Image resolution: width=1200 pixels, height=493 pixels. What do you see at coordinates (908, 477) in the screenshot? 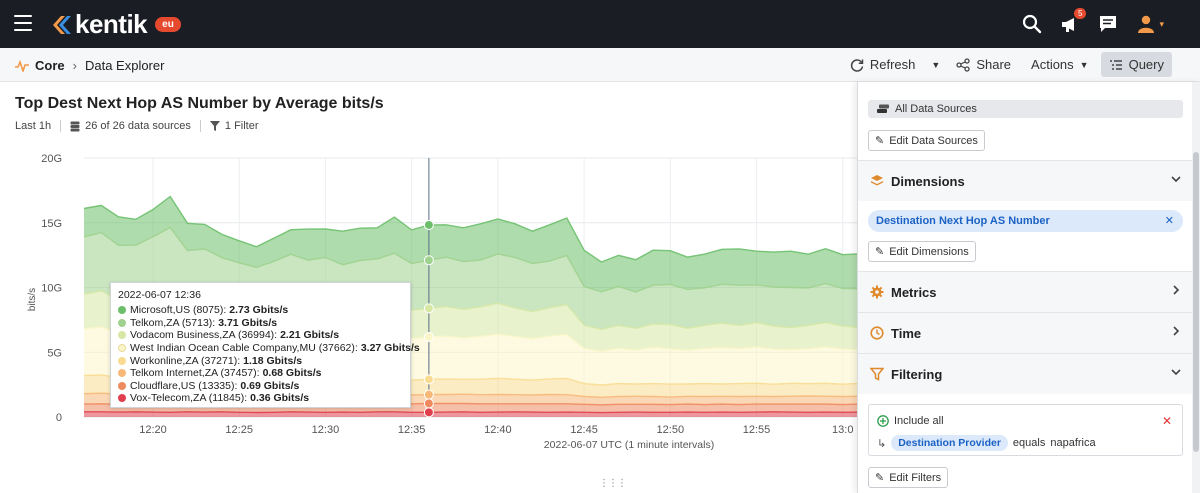
I see `edit-filters-button: ✎ Edit Filters` at bounding box center [908, 477].